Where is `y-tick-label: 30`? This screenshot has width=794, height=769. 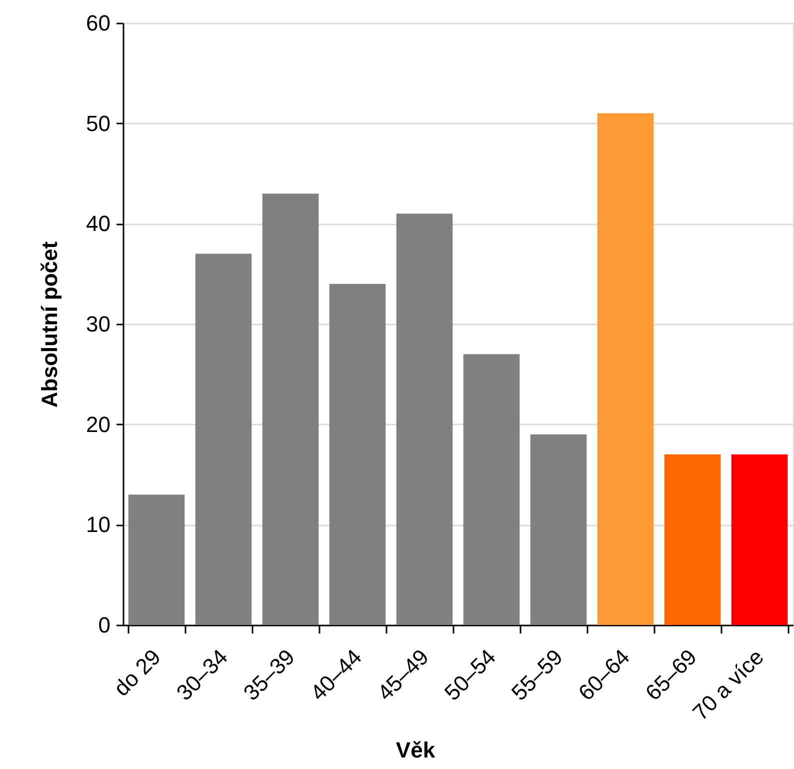 y-tick-label: 30 is located at coordinates (98, 324).